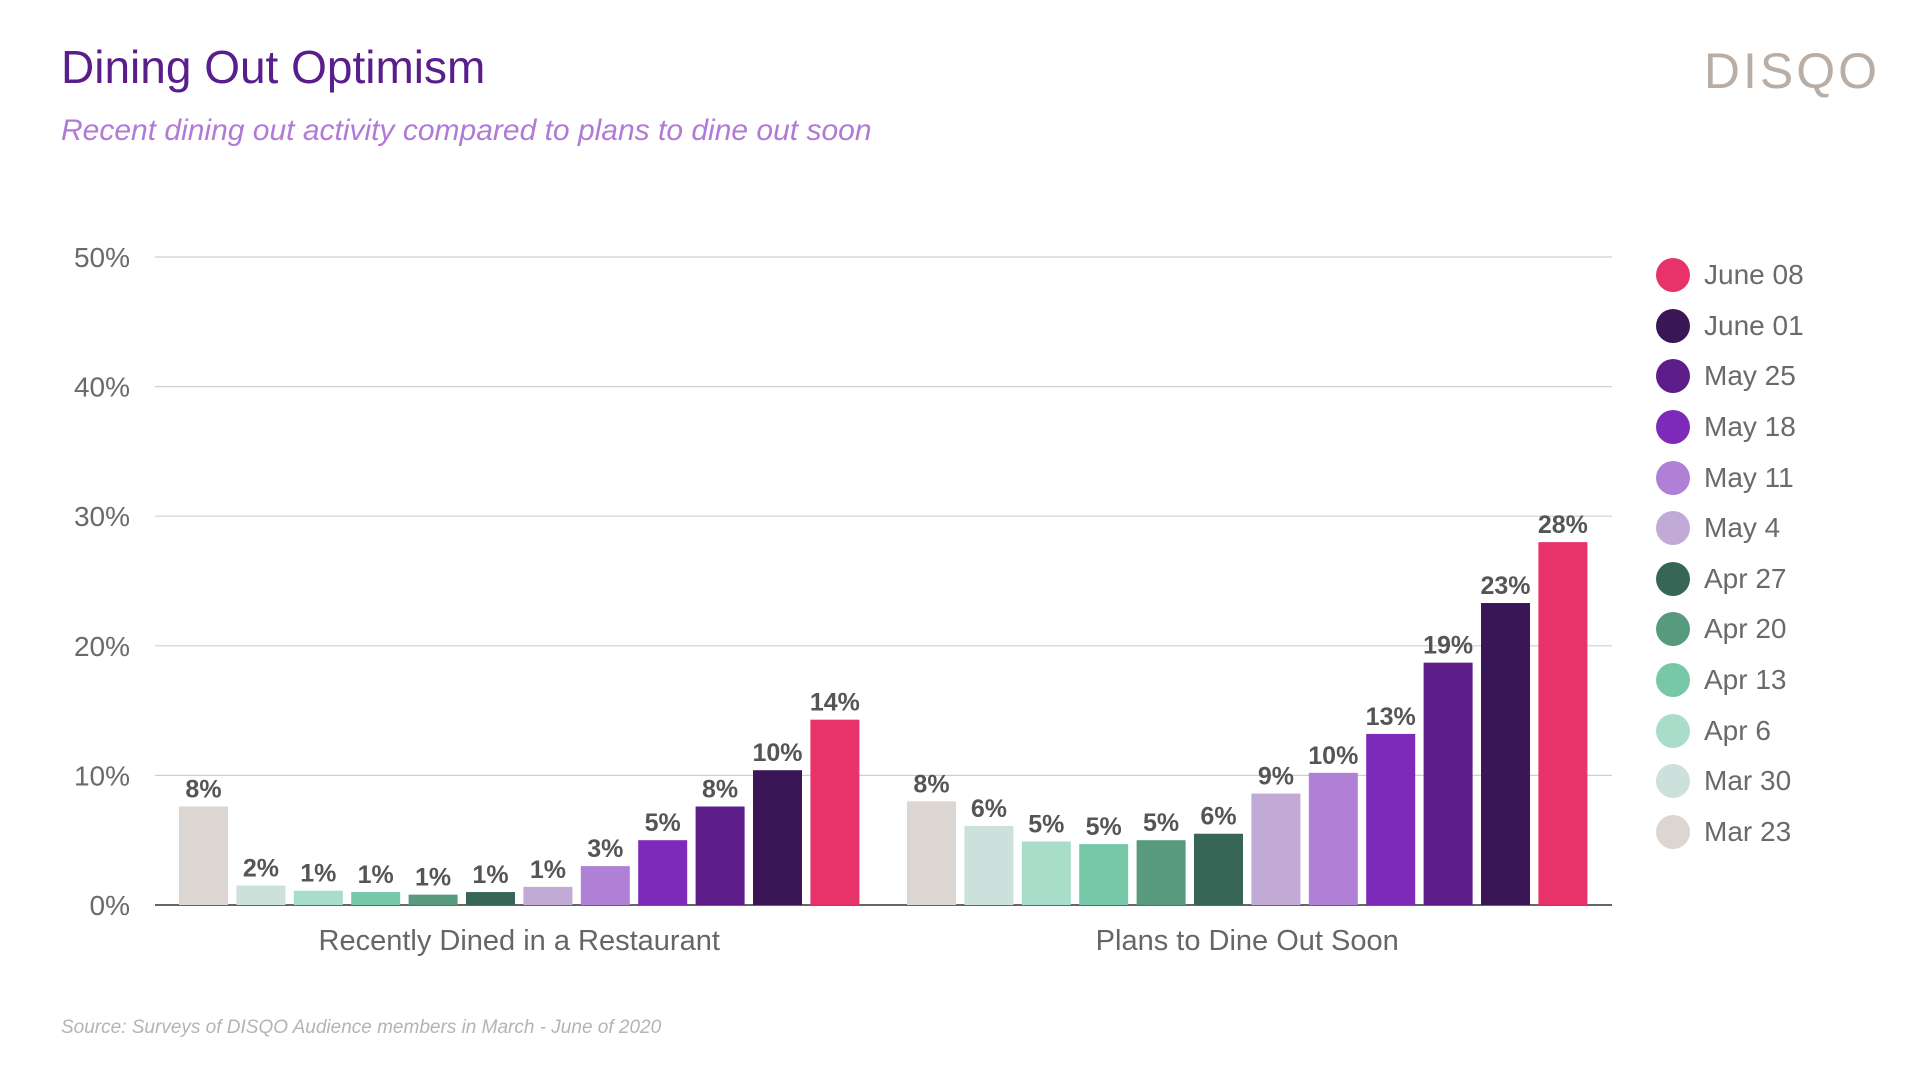 The width and height of the screenshot is (1920, 1080). I want to click on legend-item: Apr 27, so click(1730, 579).